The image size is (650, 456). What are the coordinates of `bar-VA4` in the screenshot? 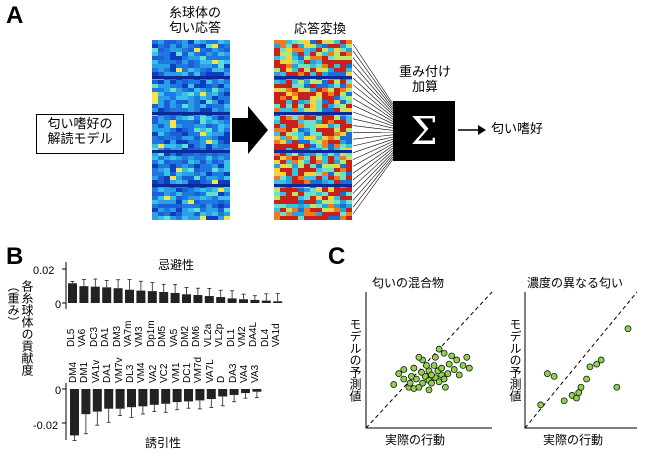 It's located at (245, 391).